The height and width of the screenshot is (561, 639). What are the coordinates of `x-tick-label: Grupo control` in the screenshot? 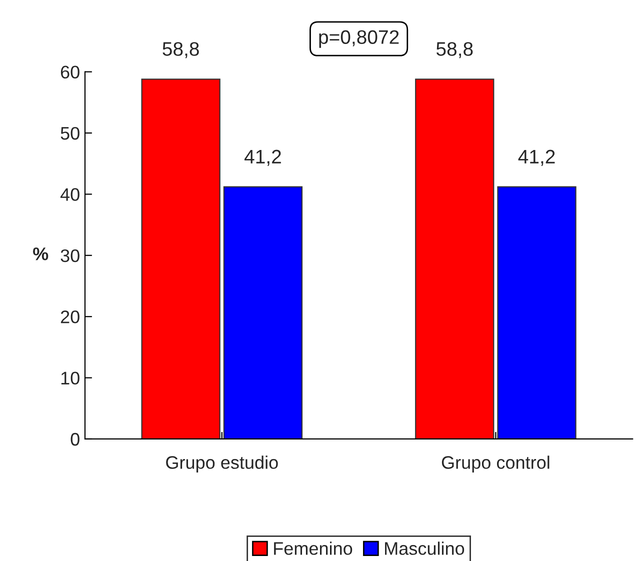 It's located at (496, 464).